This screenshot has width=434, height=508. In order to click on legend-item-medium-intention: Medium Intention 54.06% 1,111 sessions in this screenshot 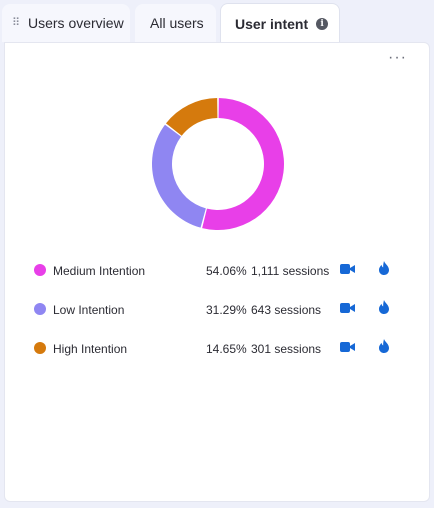, I will do `click(218, 271)`.